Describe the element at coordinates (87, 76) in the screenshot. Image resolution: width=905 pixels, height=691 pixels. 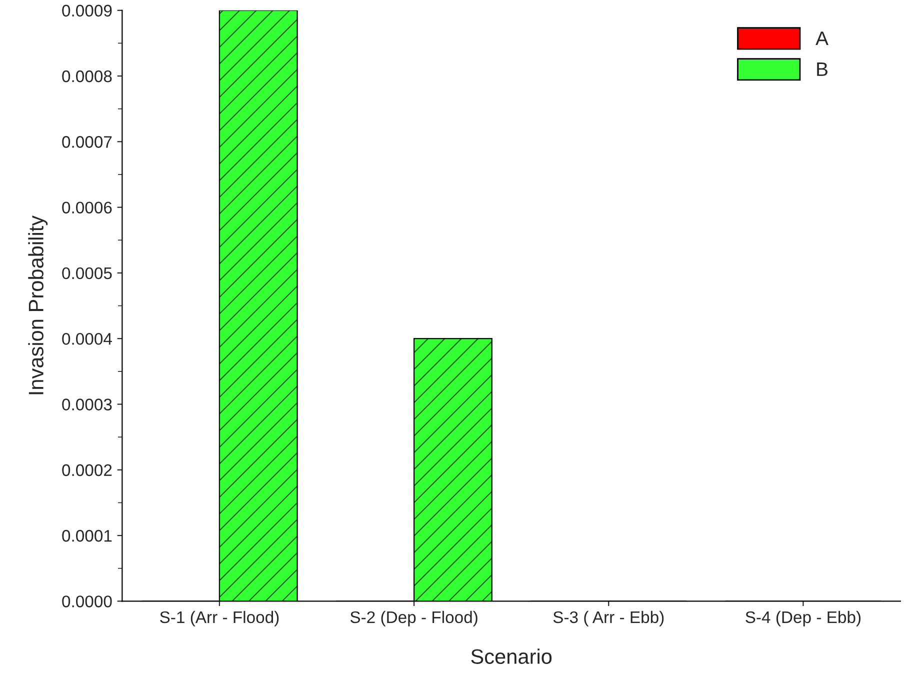
I see `y-tick-label: 0.0008` at that location.